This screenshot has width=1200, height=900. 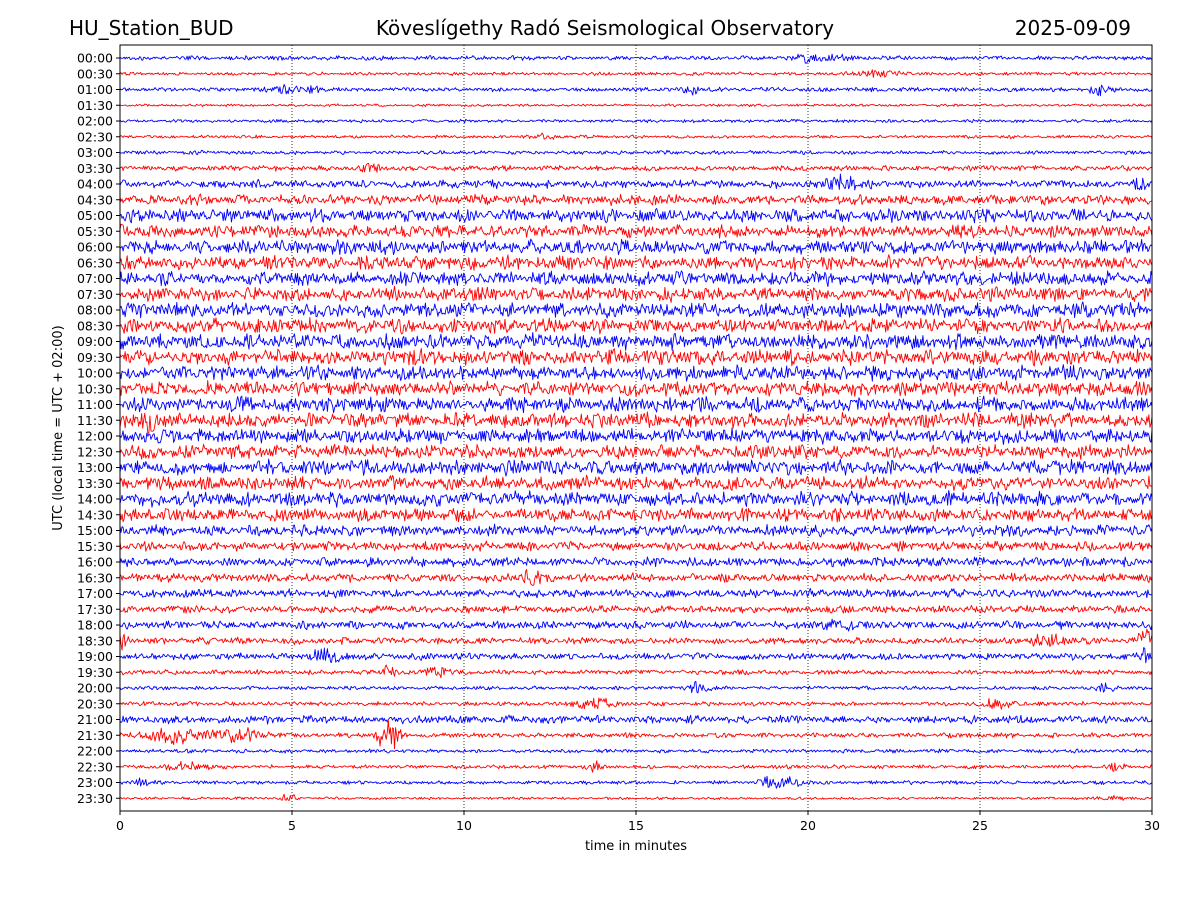 What do you see at coordinates (95, 499) in the screenshot?
I see `y-tick-label: 14:00` at bounding box center [95, 499].